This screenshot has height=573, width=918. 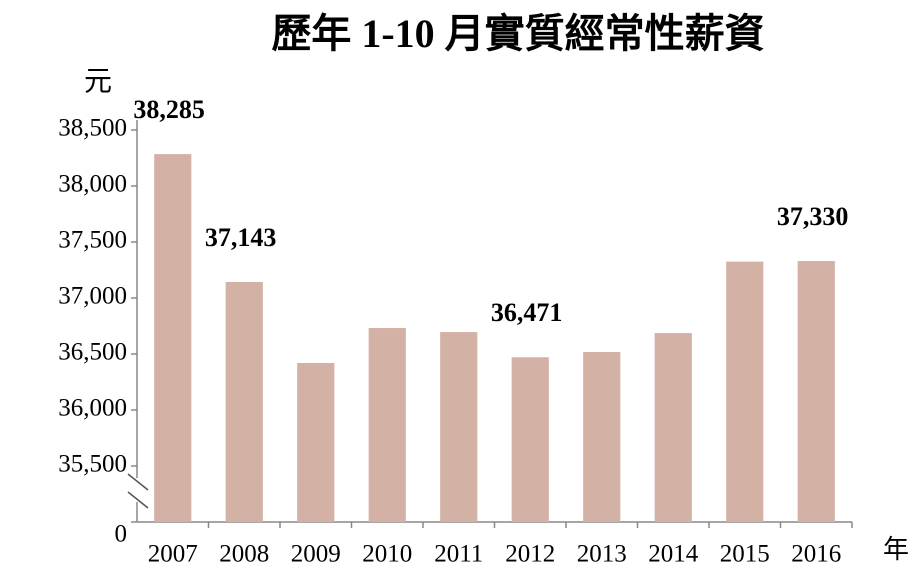 What do you see at coordinates (530, 554) in the screenshot?
I see `x-tick-label: 2012` at bounding box center [530, 554].